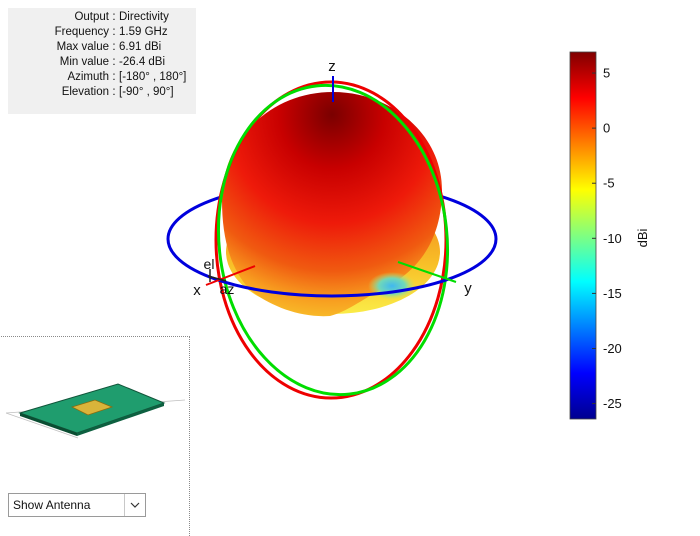 The image size is (700, 536). I want to click on elevation-label: el, so click(209, 264).